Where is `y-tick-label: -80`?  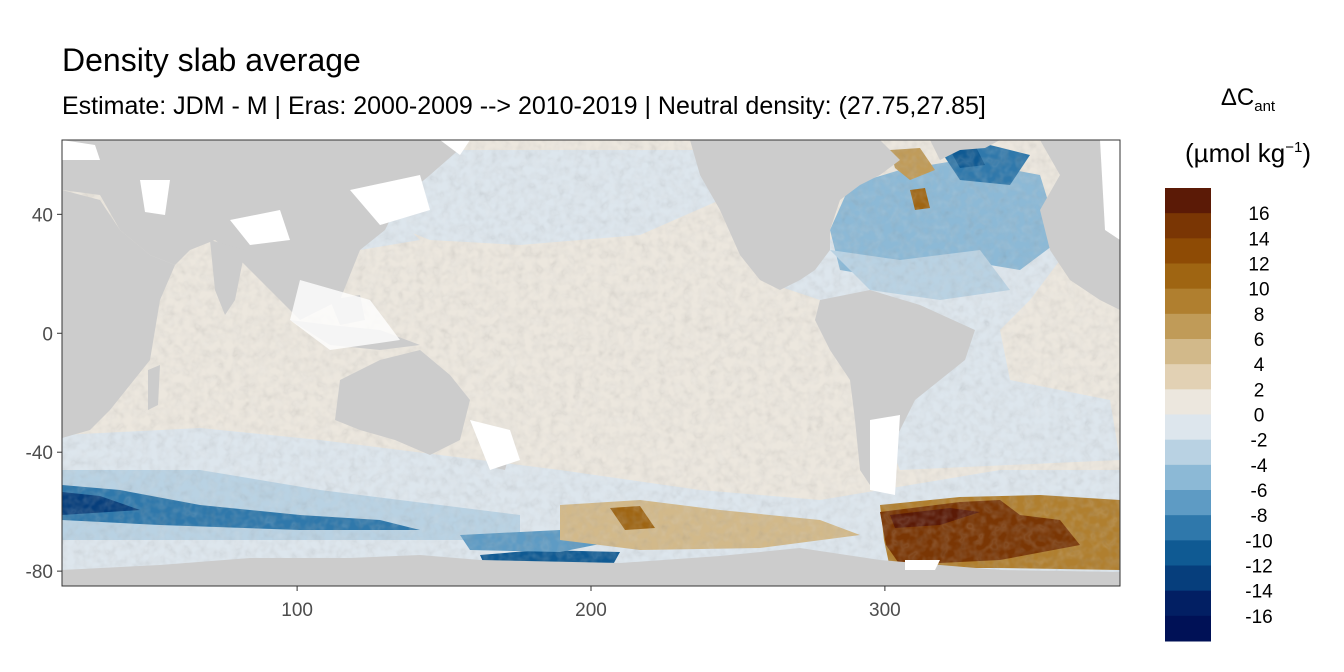
y-tick-label: -80 is located at coordinates (39, 572).